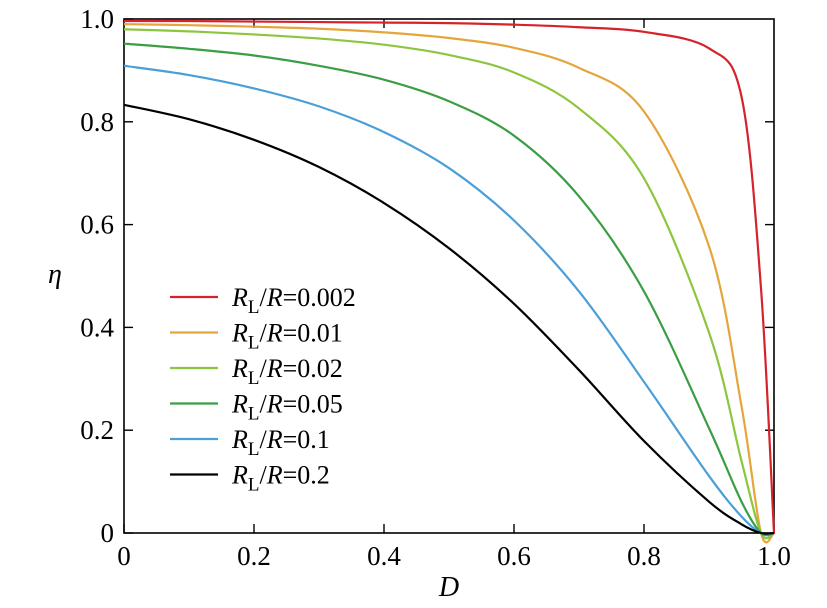 The width and height of the screenshot is (827, 608). I want to click on legend-label: RL/R=0.02, so click(287, 371).